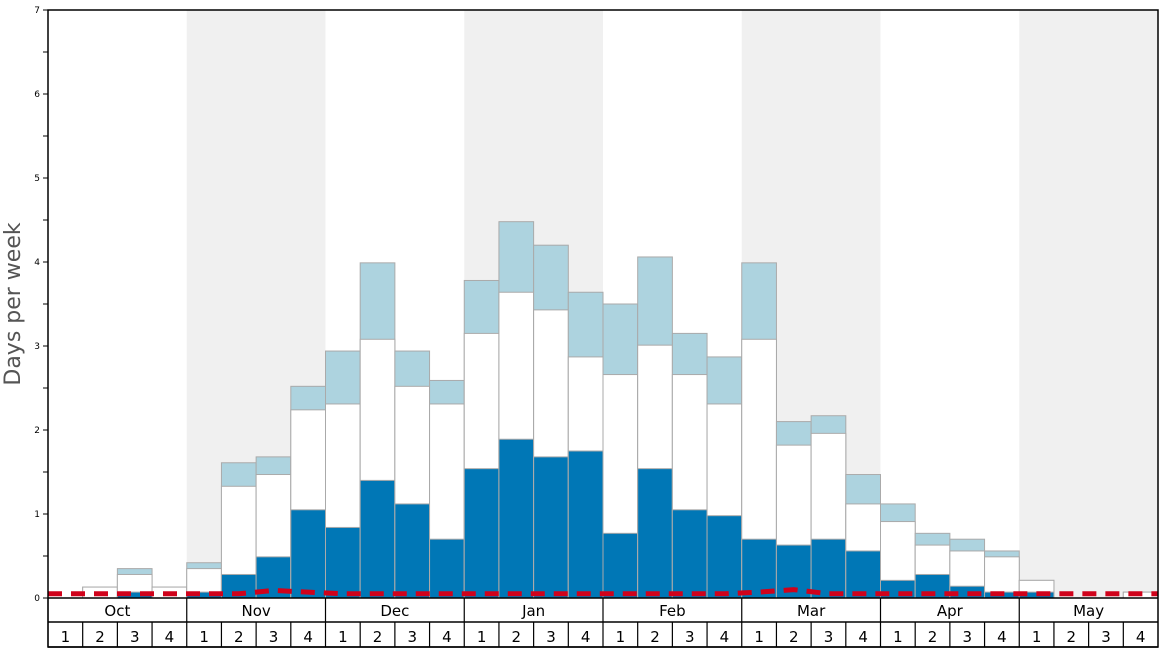 The image size is (1168, 648). What do you see at coordinates (811, 611) in the screenshot?
I see `month-label-mar: Mar` at bounding box center [811, 611].